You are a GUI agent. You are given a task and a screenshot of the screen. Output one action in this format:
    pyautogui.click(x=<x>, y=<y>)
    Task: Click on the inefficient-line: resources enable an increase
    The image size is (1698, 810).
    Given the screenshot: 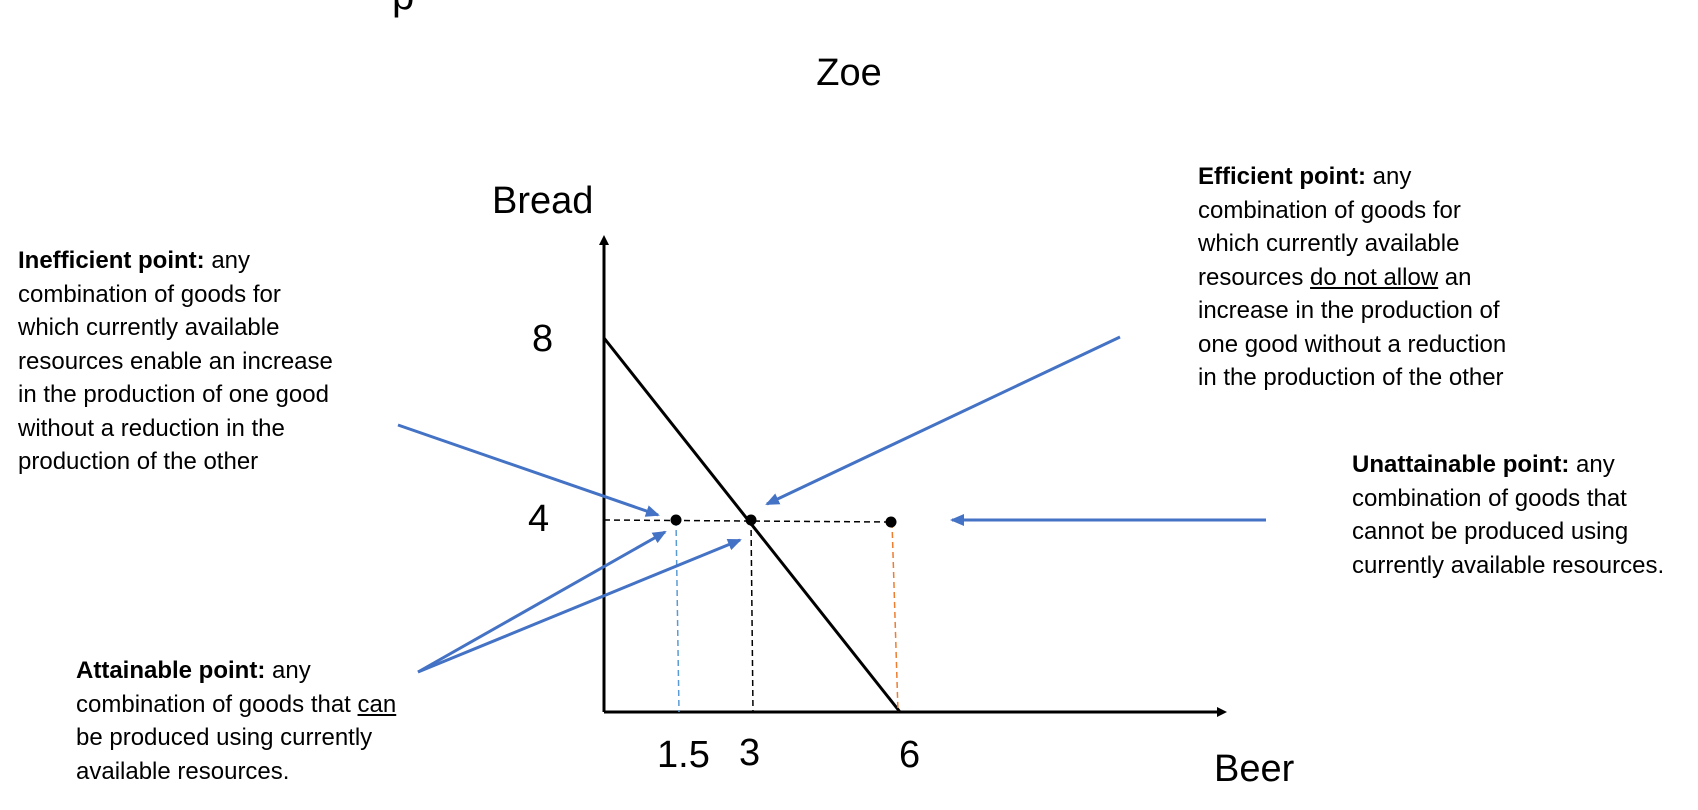 What is the action you would take?
    pyautogui.click(x=175, y=361)
    